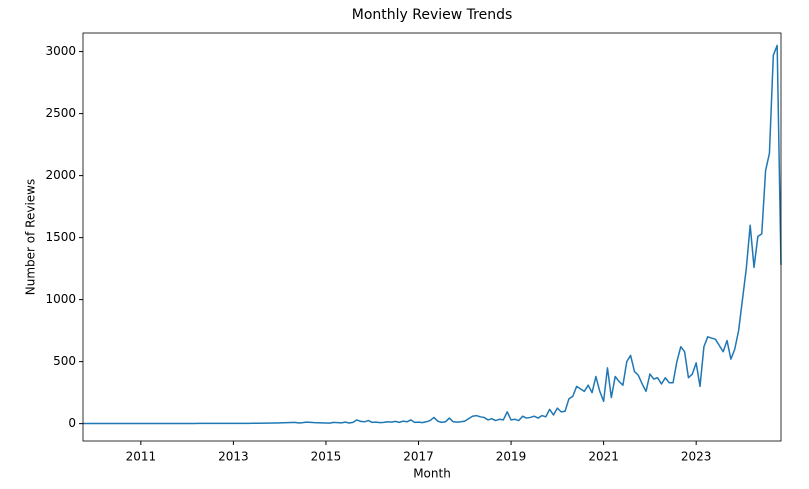 The width and height of the screenshot is (809, 489). I want to click on x-axis-label: Month, so click(432, 474).